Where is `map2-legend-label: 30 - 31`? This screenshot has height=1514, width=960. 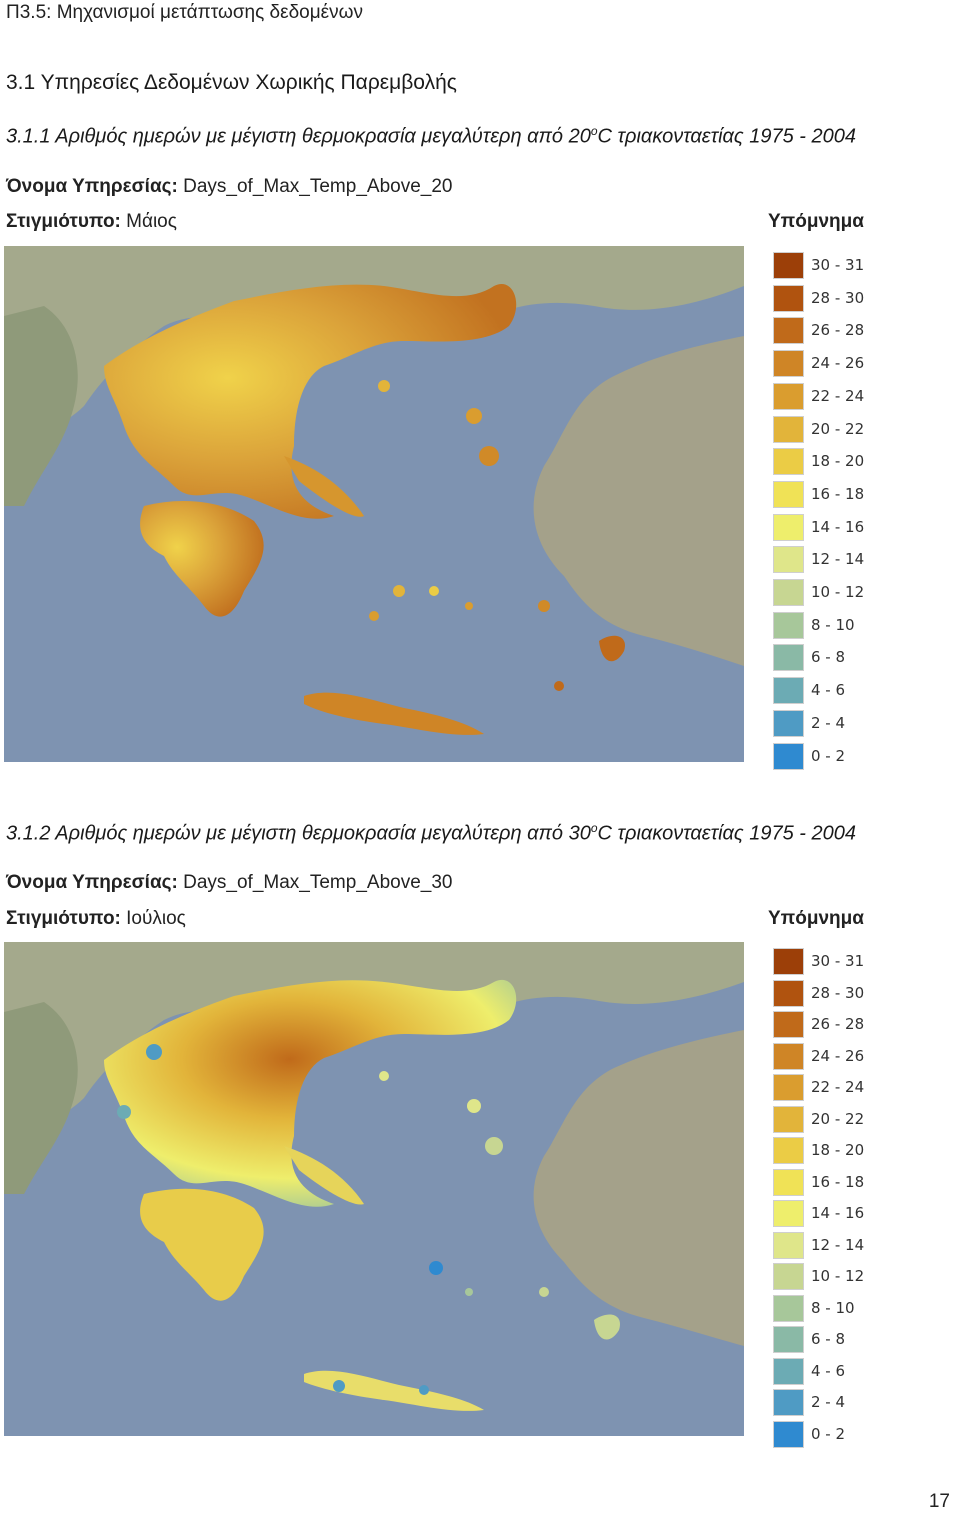 map2-legend-label: 30 - 31 is located at coordinates (838, 961).